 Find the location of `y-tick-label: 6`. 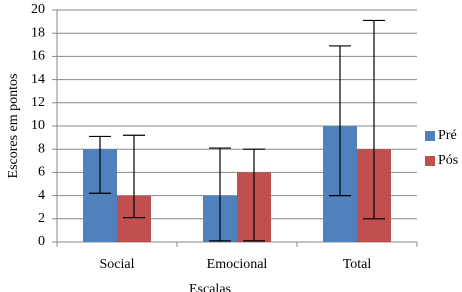

y-tick-label: 6 is located at coordinates (41, 172).